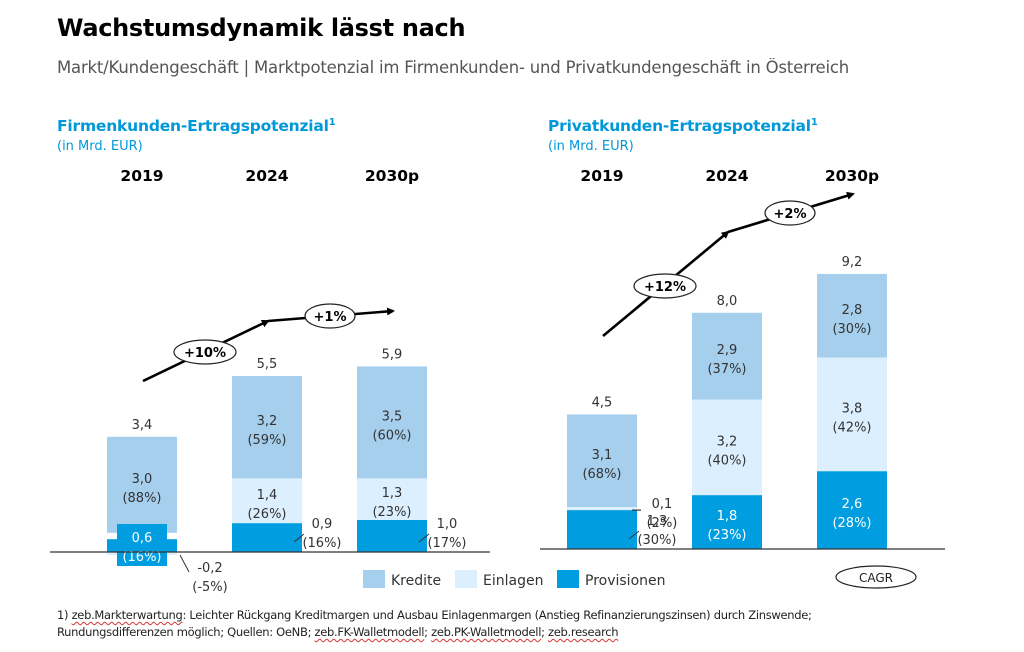  What do you see at coordinates (601, 176) in the screenshot?
I see `x-tick-label: 2019` at bounding box center [601, 176].